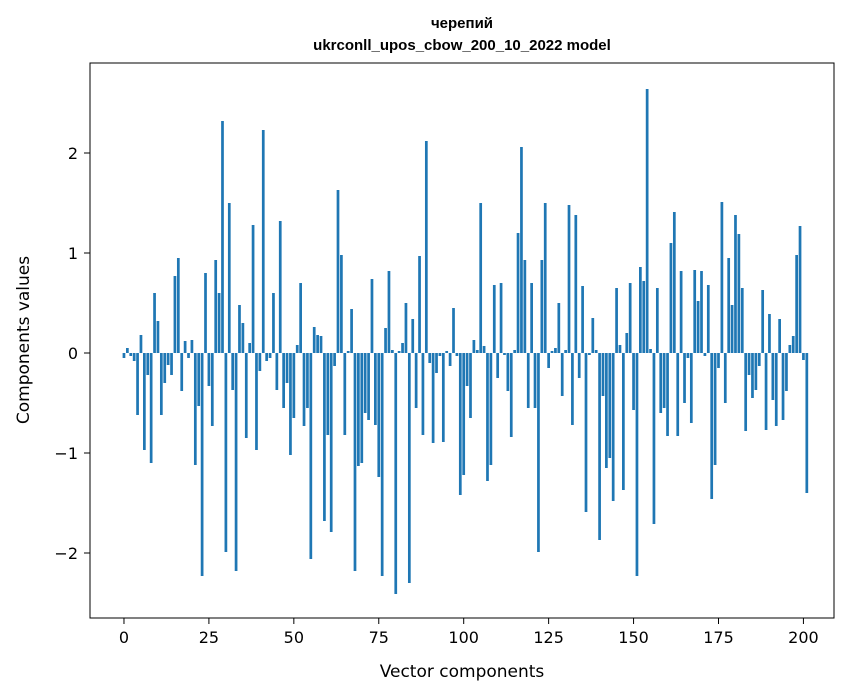 Image resolution: width=847 pixels, height=696 pixels. Describe the element at coordinates (24, 340) in the screenshot. I see `y-axis-label: Components values` at that location.